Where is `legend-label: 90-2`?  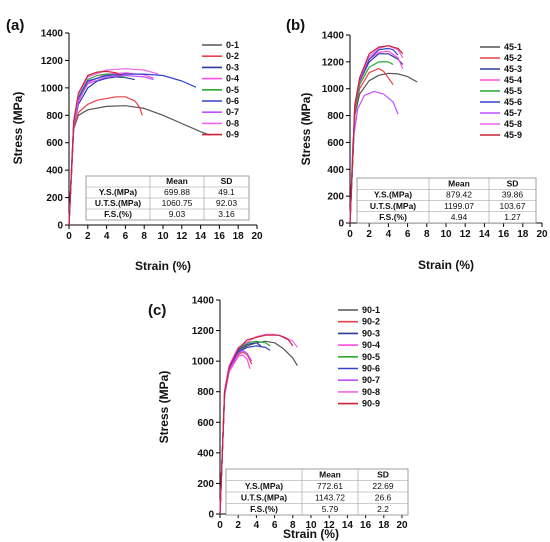
legend-label: 90-2 is located at coordinates (371, 322).